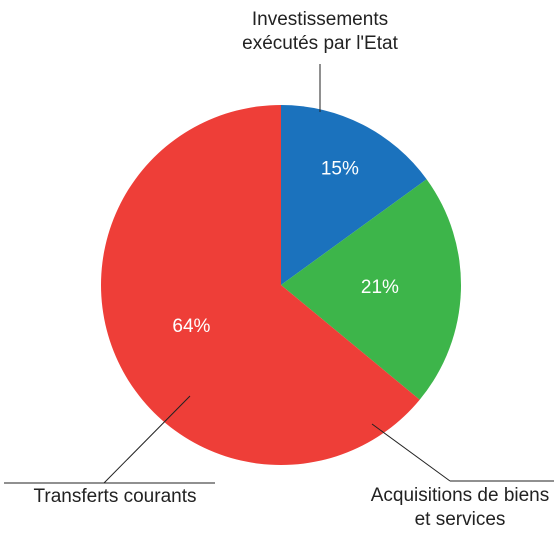  Describe the element at coordinates (460, 507) in the screenshot. I see `slice-label: Acquisitions de biens et services` at that location.